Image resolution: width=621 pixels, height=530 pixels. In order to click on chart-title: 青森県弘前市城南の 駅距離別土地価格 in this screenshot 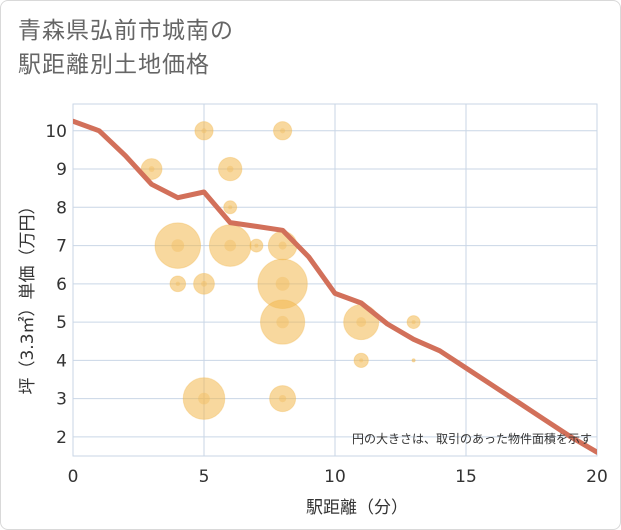, I will do `click(126, 48)`.